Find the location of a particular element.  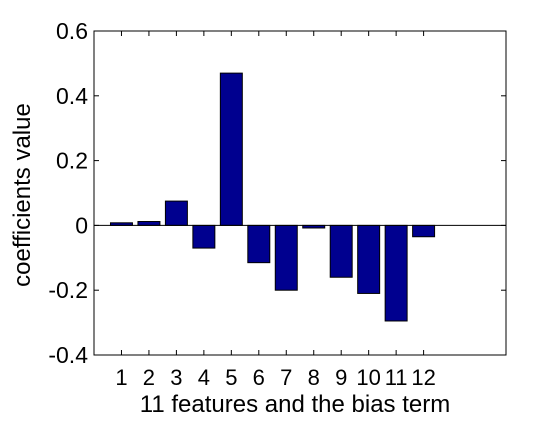

y-axis-label: coefficients value is located at coordinates (22, 195).